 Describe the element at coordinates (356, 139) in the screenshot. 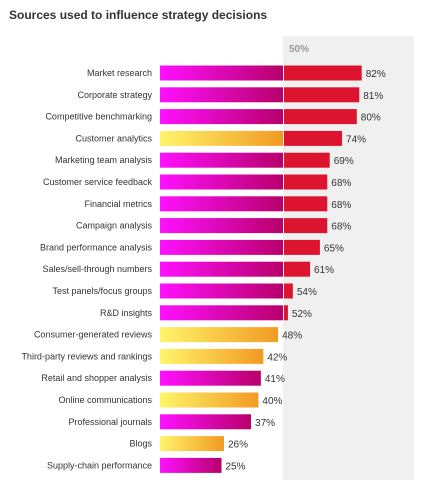

I see `value-label: 74%` at that location.